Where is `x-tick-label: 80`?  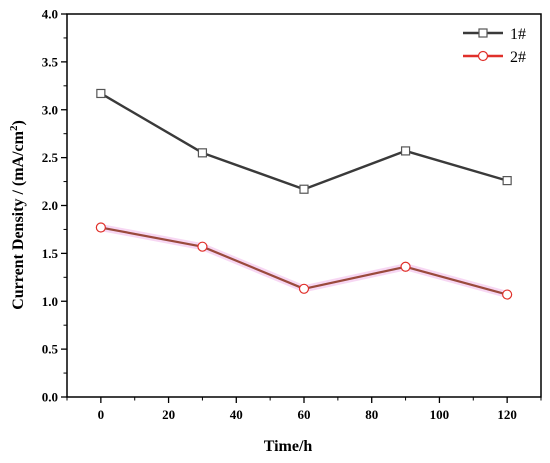
x-tick-label: 80 is located at coordinates (371, 414).